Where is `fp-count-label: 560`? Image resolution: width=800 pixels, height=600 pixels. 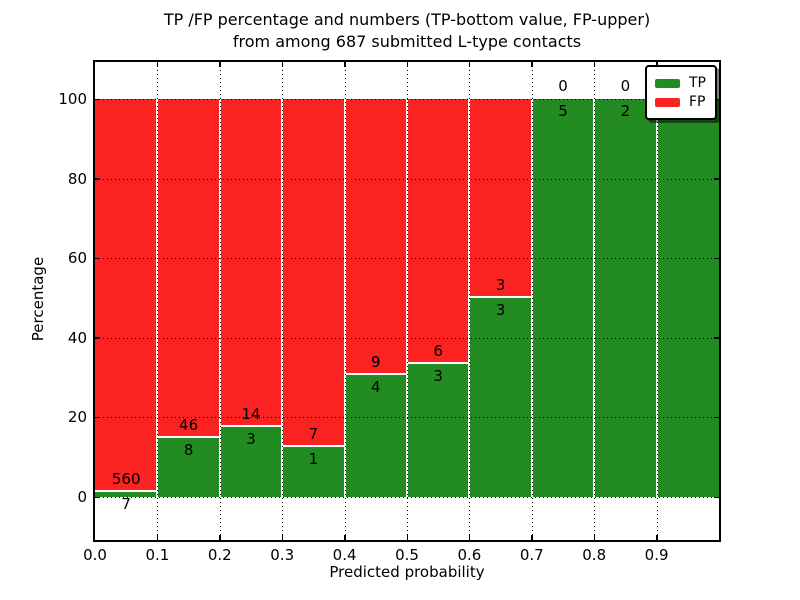 fp-count-label: 560 is located at coordinates (126, 479).